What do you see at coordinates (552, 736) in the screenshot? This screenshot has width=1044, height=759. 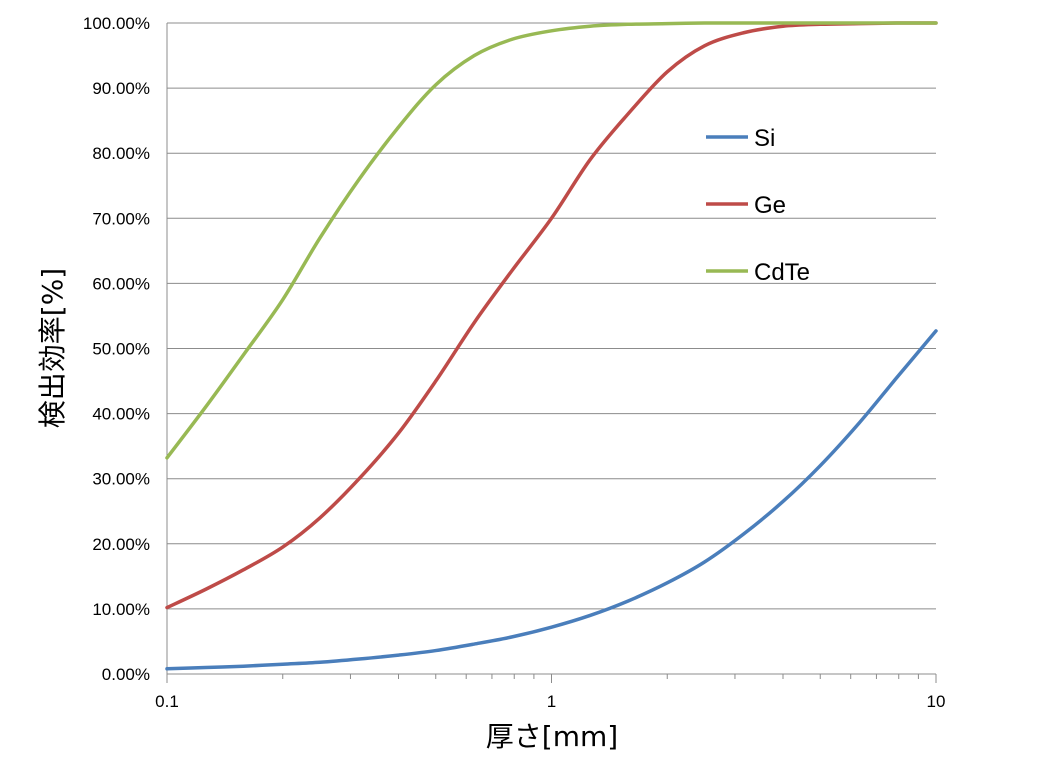 I see `x-axis-label: 厚さ[mm]` at bounding box center [552, 736].